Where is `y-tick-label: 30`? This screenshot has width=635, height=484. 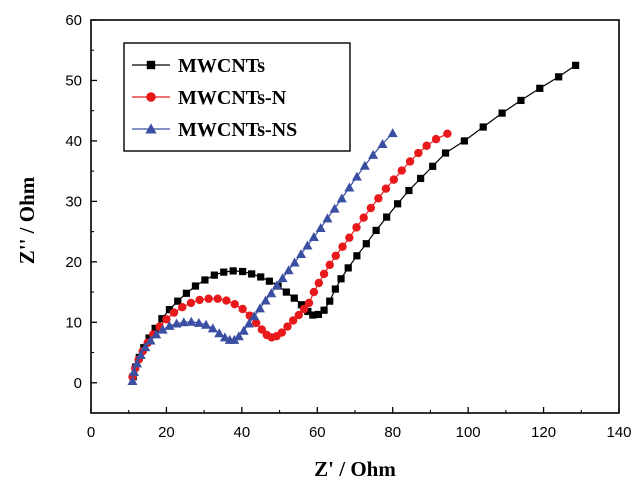
y-tick-label: 30 is located at coordinates (73, 201).